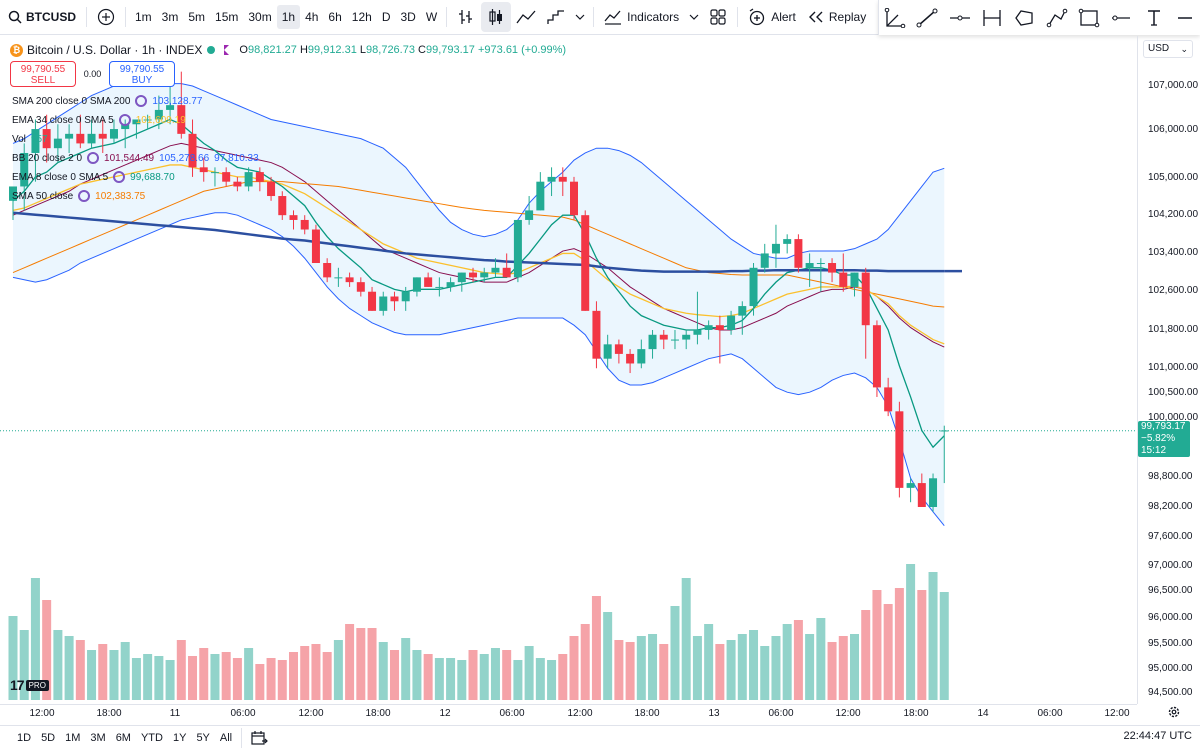 This screenshot has width=1200, height=749. Describe the element at coordinates (1154, 18) in the screenshot. I see `text-tool-icon` at that location.